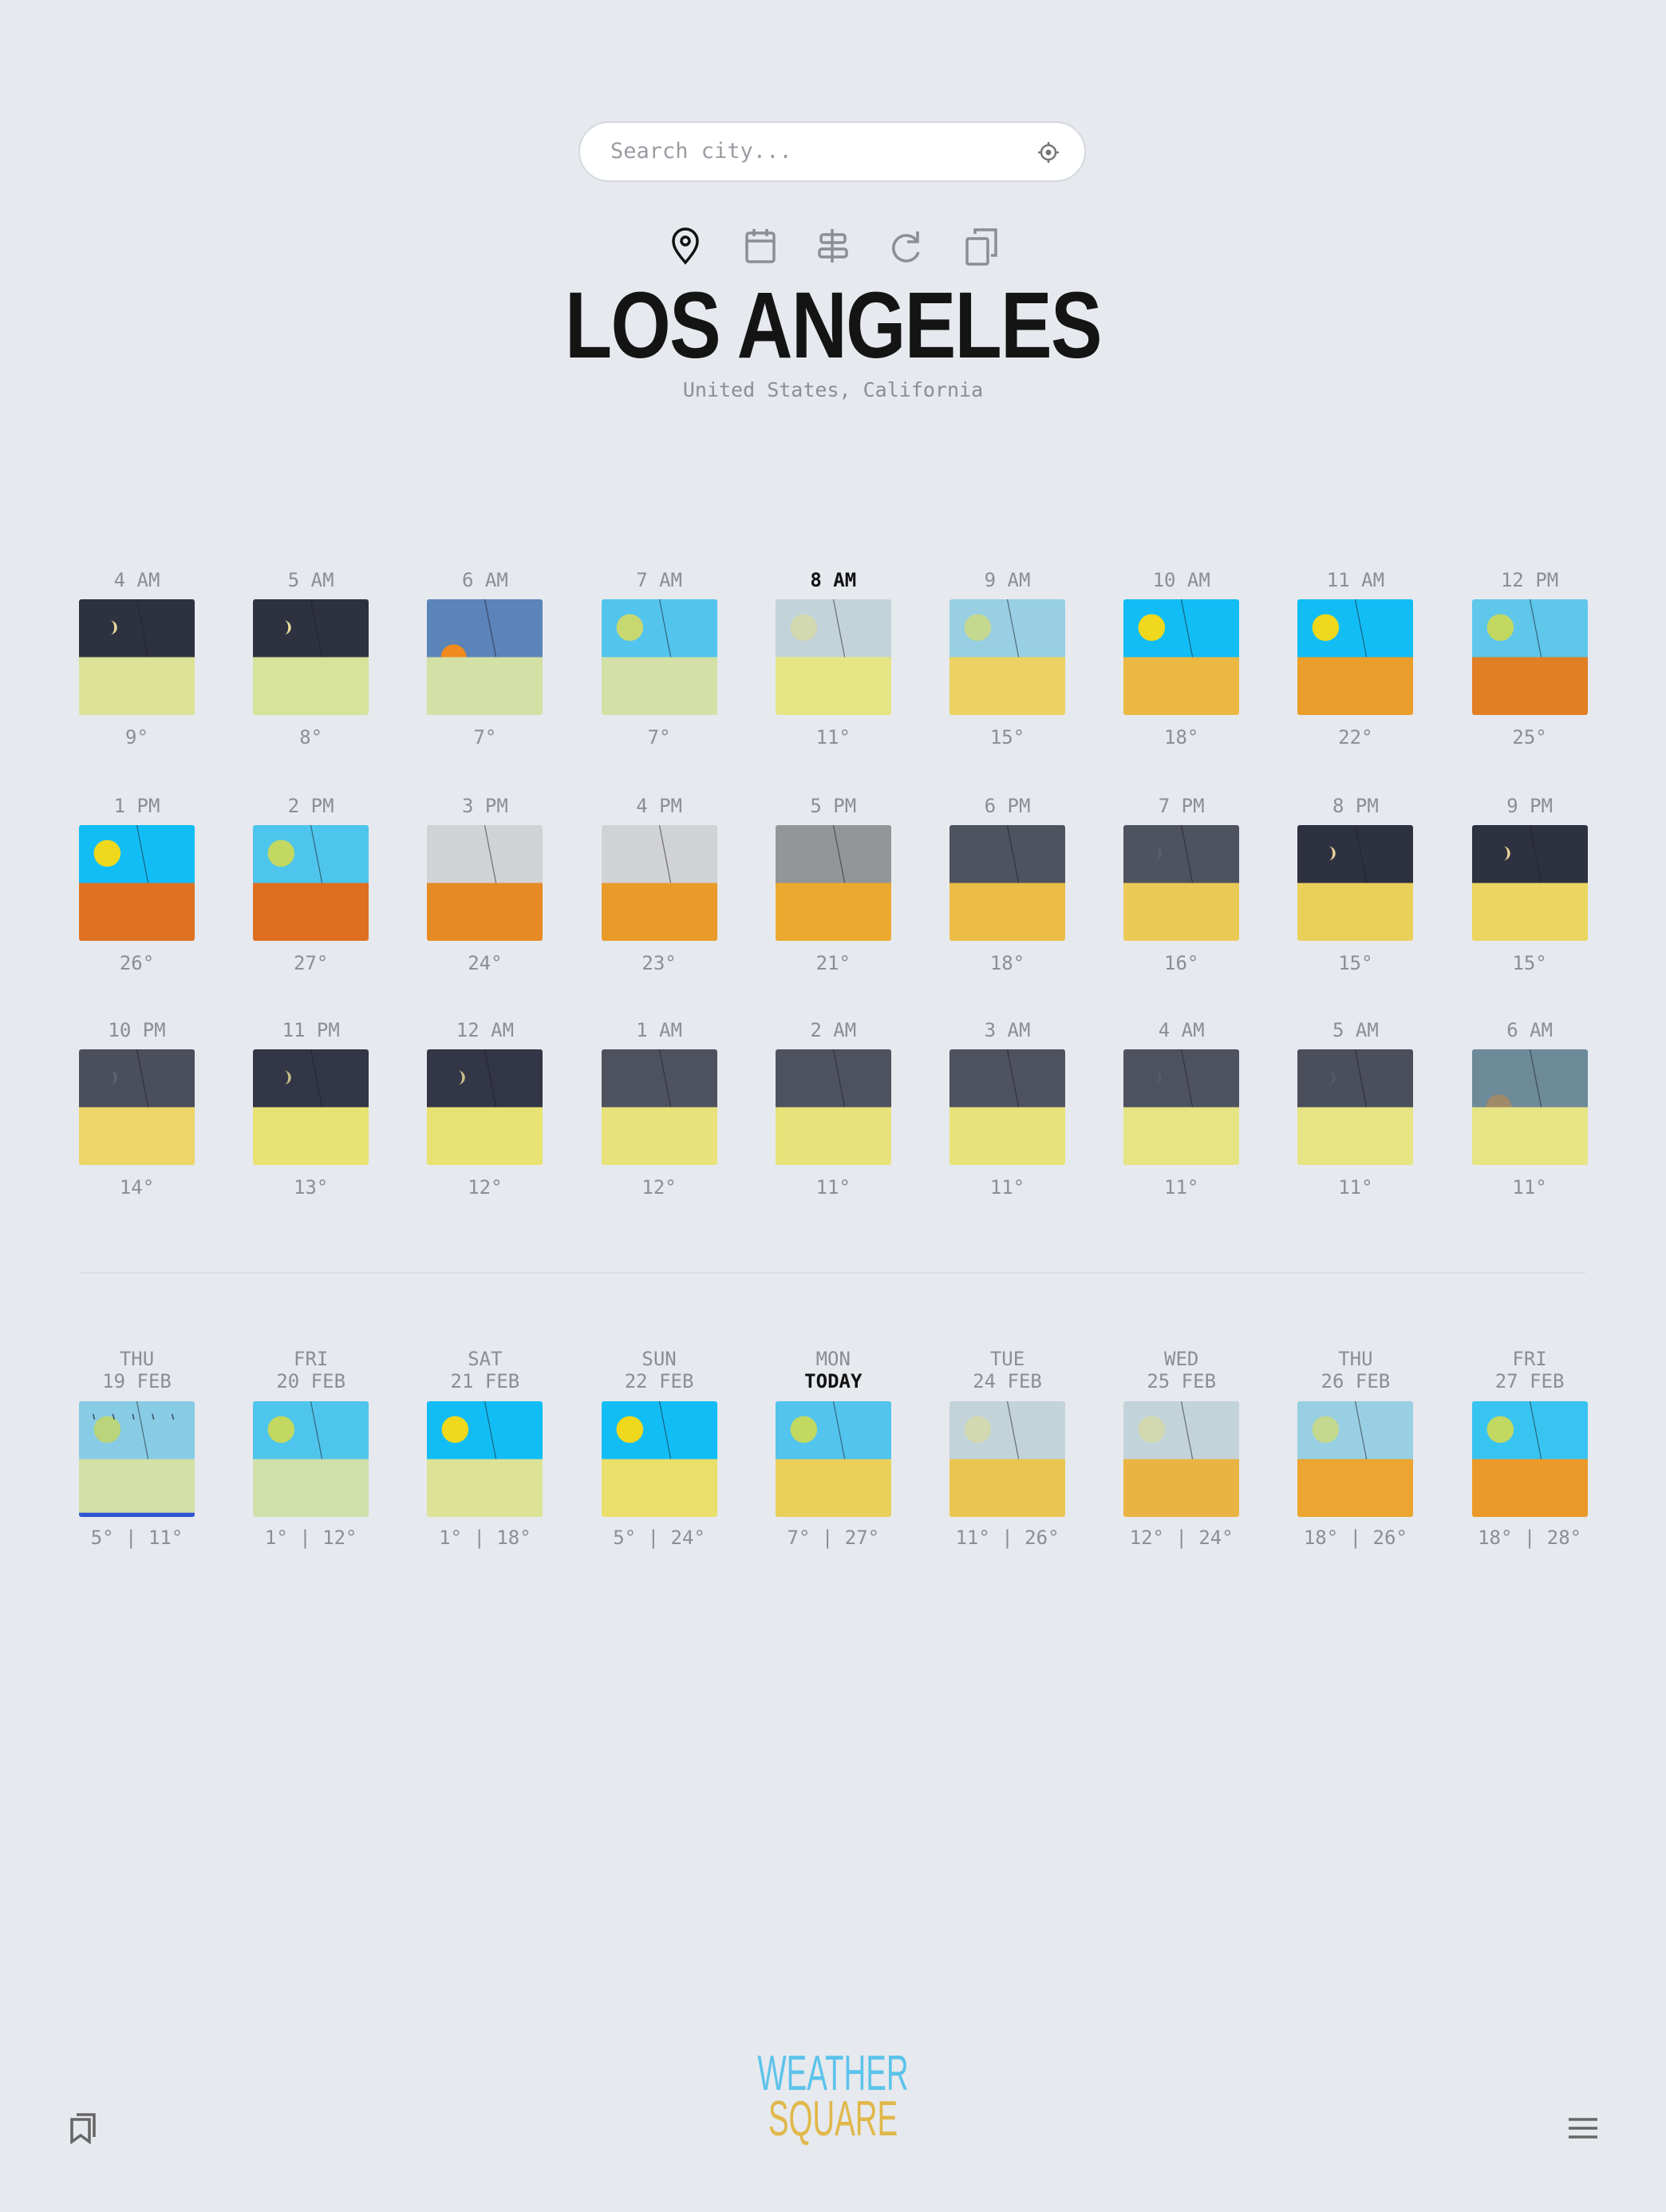 The image size is (1666, 2212). What do you see at coordinates (1007, 580) in the screenshot?
I see `hour-label: 9 AM` at bounding box center [1007, 580].